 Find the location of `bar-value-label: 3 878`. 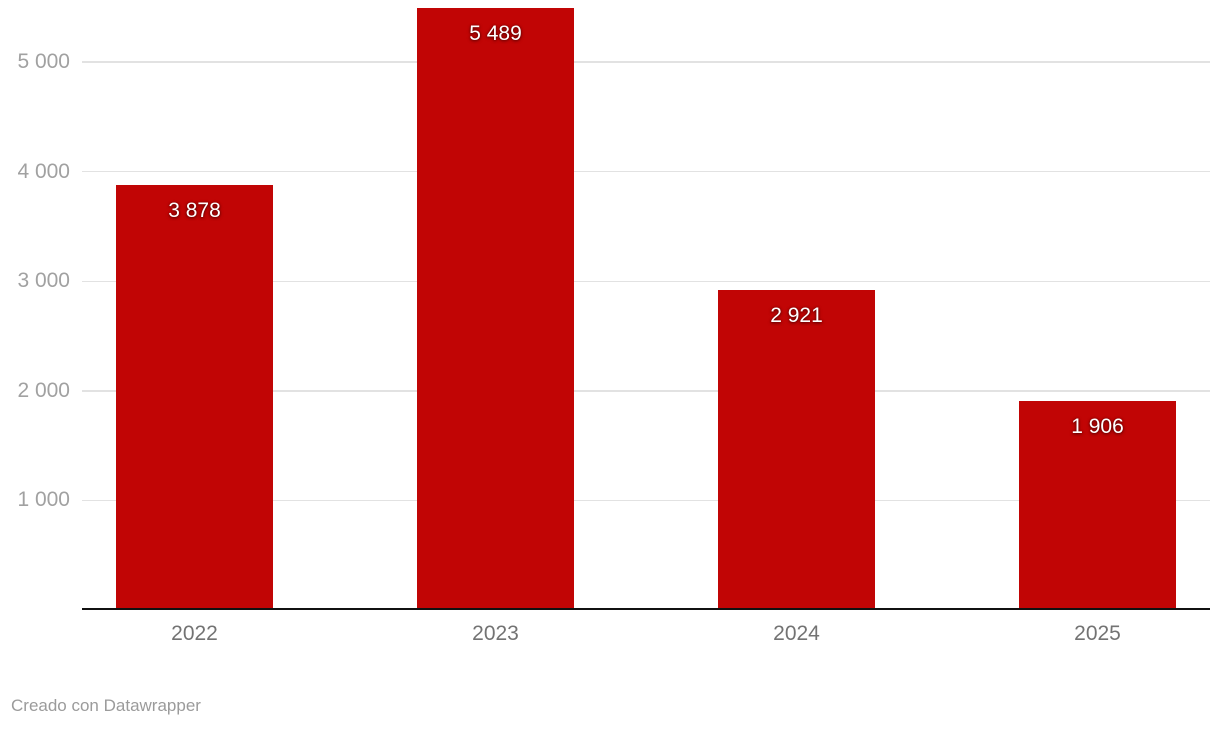

bar-value-label: 3 878 is located at coordinates (194, 209).